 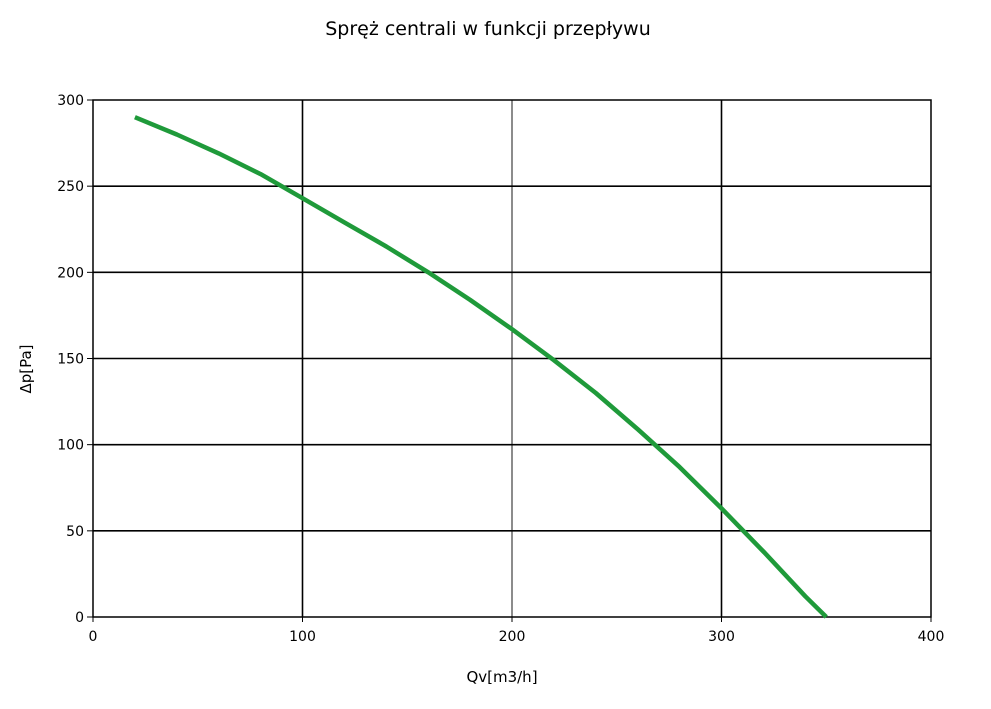 What do you see at coordinates (70, 360) in the screenshot?
I see `y-tick-label: 150` at bounding box center [70, 360].